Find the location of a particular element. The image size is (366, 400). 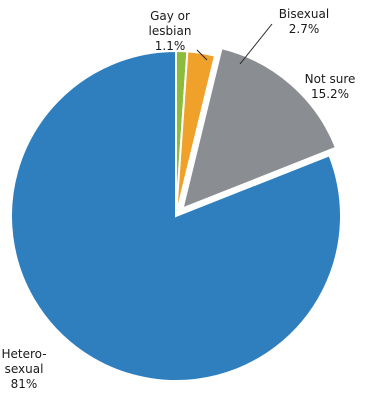

slice-label-4: Hetero-sexual 81% is located at coordinates (23, 369).